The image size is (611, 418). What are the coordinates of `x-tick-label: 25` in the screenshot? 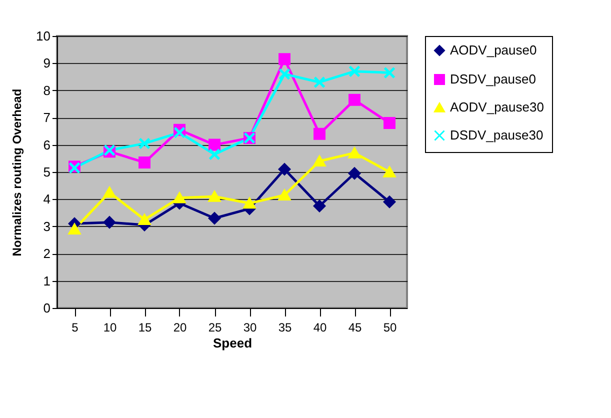 It's located at (215, 327).